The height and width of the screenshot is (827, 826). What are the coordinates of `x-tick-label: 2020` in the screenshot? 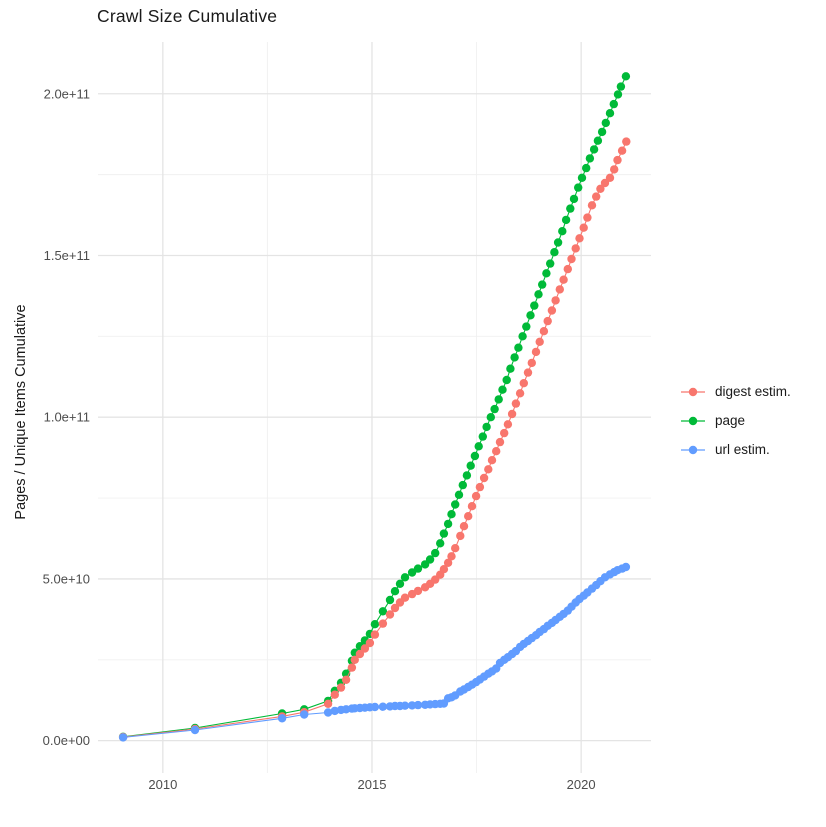 It's located at (581, 784).